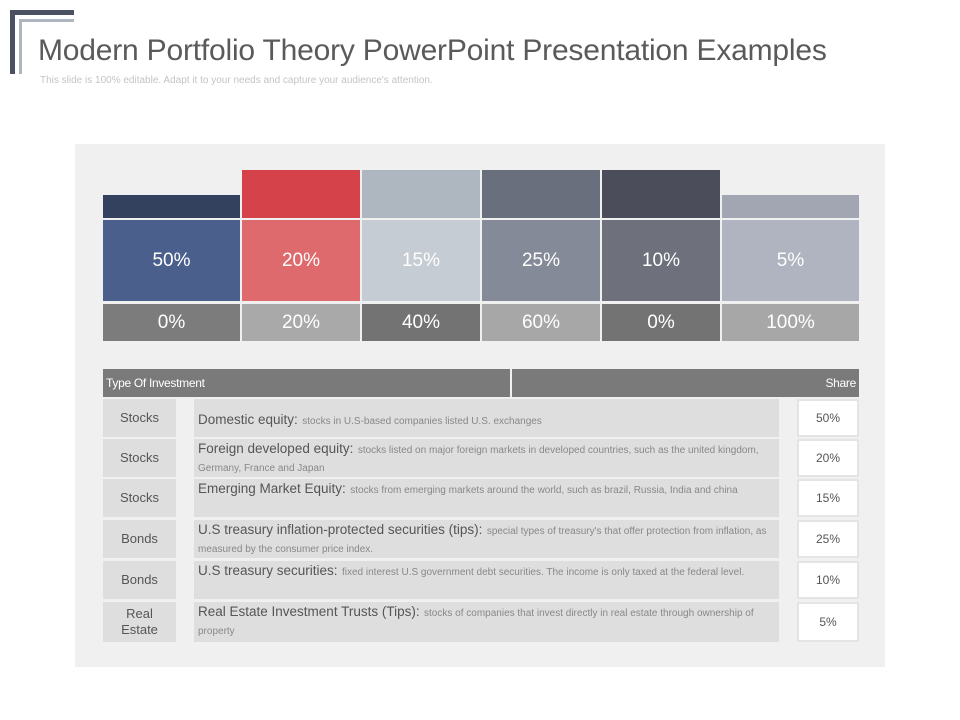  What do you see at coordinates (421, 322) in the screenshot?
I see `chart-bottom-value: 40%` at bounding box center [421, 322].